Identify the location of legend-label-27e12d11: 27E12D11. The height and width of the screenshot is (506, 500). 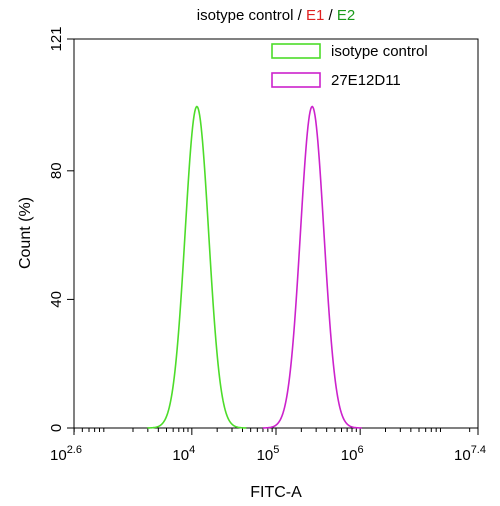
(366, 80).